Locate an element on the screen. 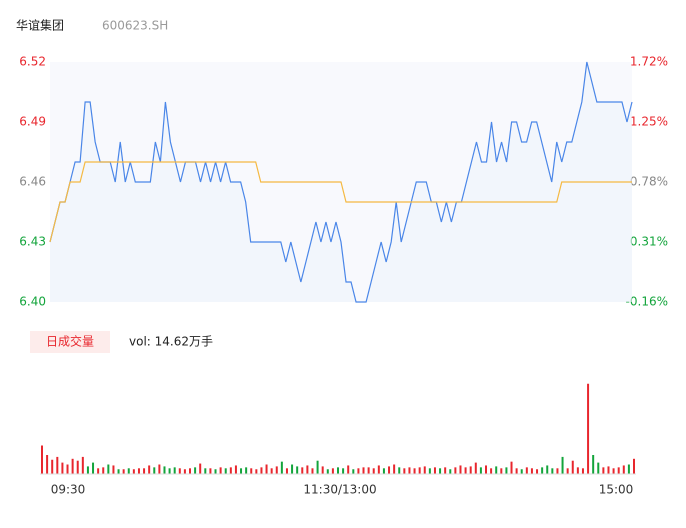 The width and height of the screenshot is (686, 528). stock-code: 600623.SH is located at coordinates (135, 26).